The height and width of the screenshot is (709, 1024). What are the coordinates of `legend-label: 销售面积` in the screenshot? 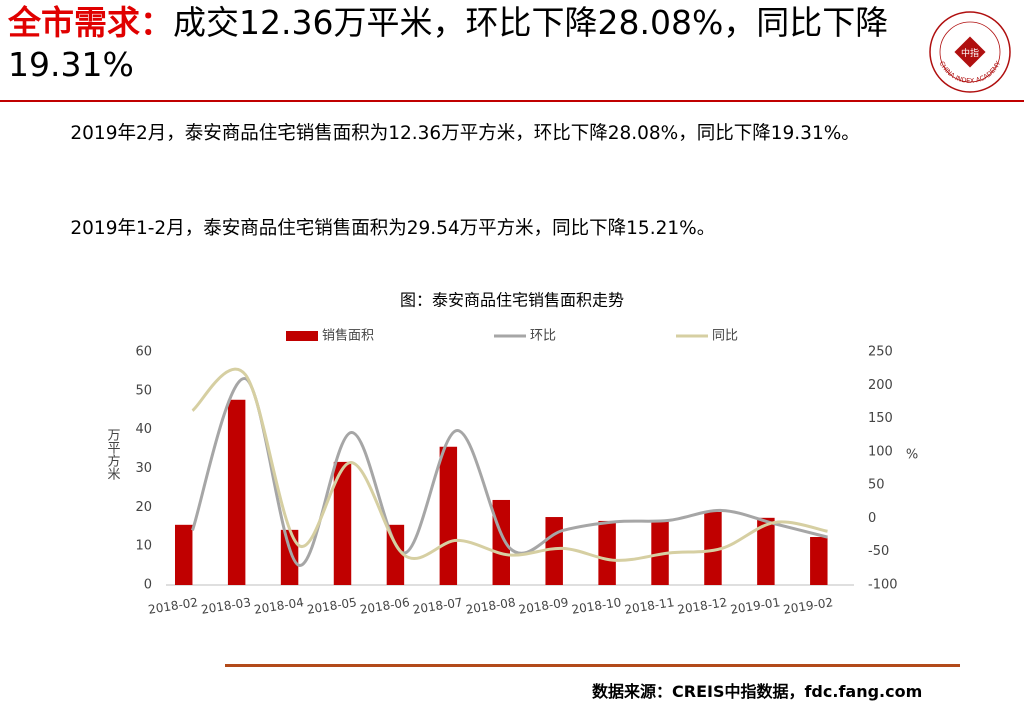 It's located at (348, 336).